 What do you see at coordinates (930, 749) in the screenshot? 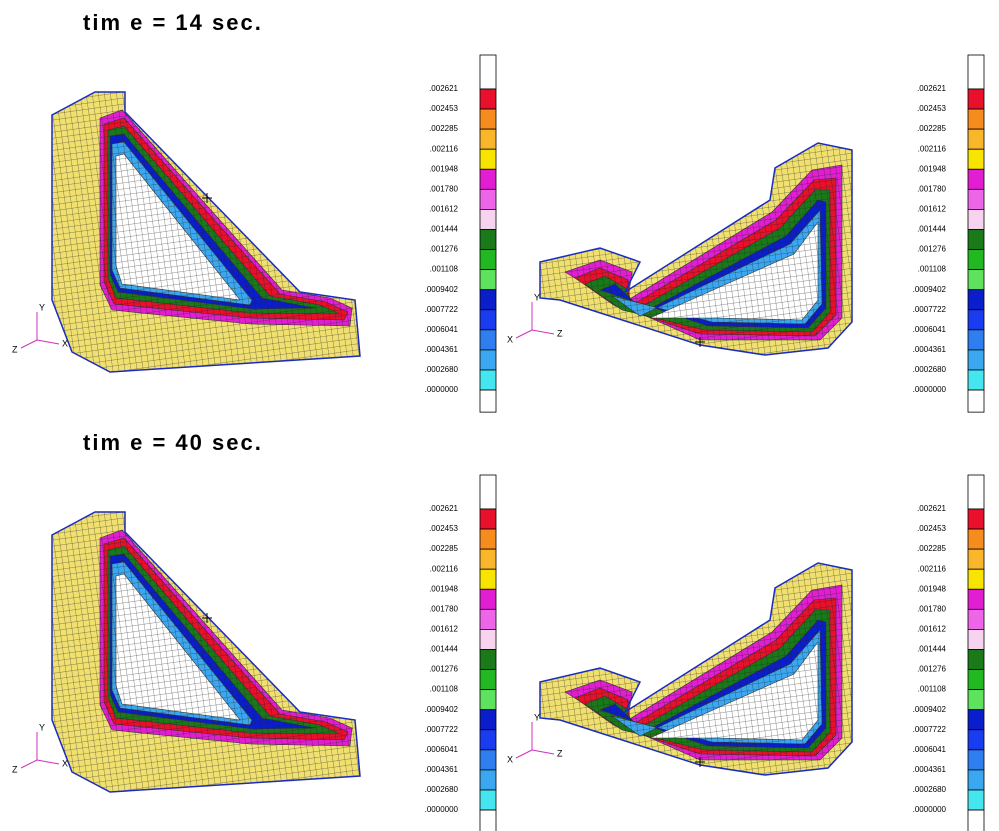
I see `legend-label: .0006041` at bounding box center [930, 749].